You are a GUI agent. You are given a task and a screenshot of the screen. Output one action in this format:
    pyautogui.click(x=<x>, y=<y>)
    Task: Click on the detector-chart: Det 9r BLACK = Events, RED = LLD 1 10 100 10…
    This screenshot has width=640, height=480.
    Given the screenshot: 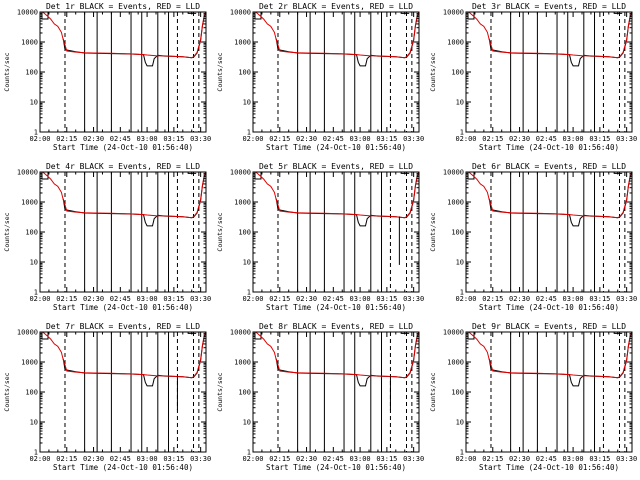 What is the action you would take?
    pyautogui.click(x=533, y=397)
    